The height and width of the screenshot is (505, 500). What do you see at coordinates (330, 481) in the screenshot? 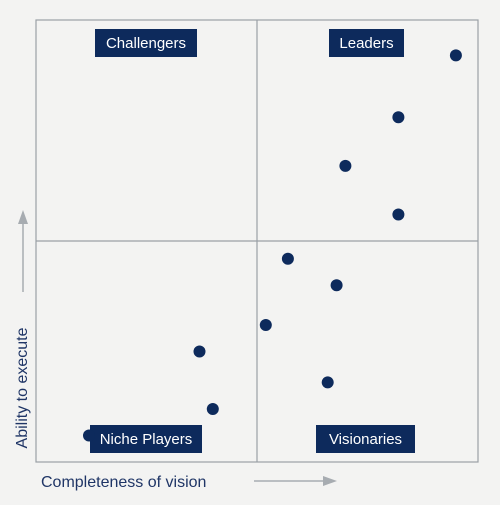
I see `x-axis-arrow-head-icon` at bounding box center [330, 481].